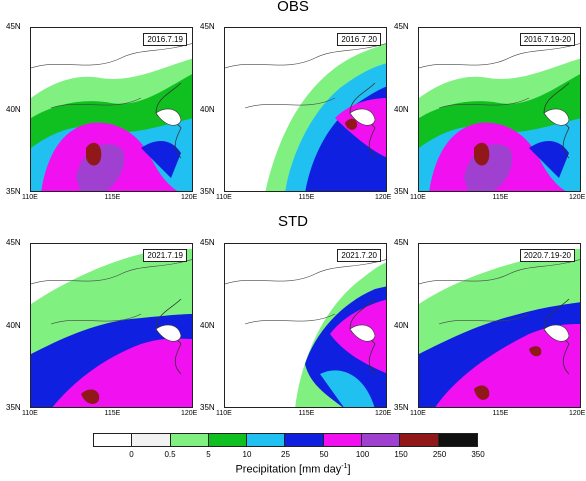  Describe the element at coordinates (285, 454) in the screenshot. I see `colorbar-tick: 25` at that location.